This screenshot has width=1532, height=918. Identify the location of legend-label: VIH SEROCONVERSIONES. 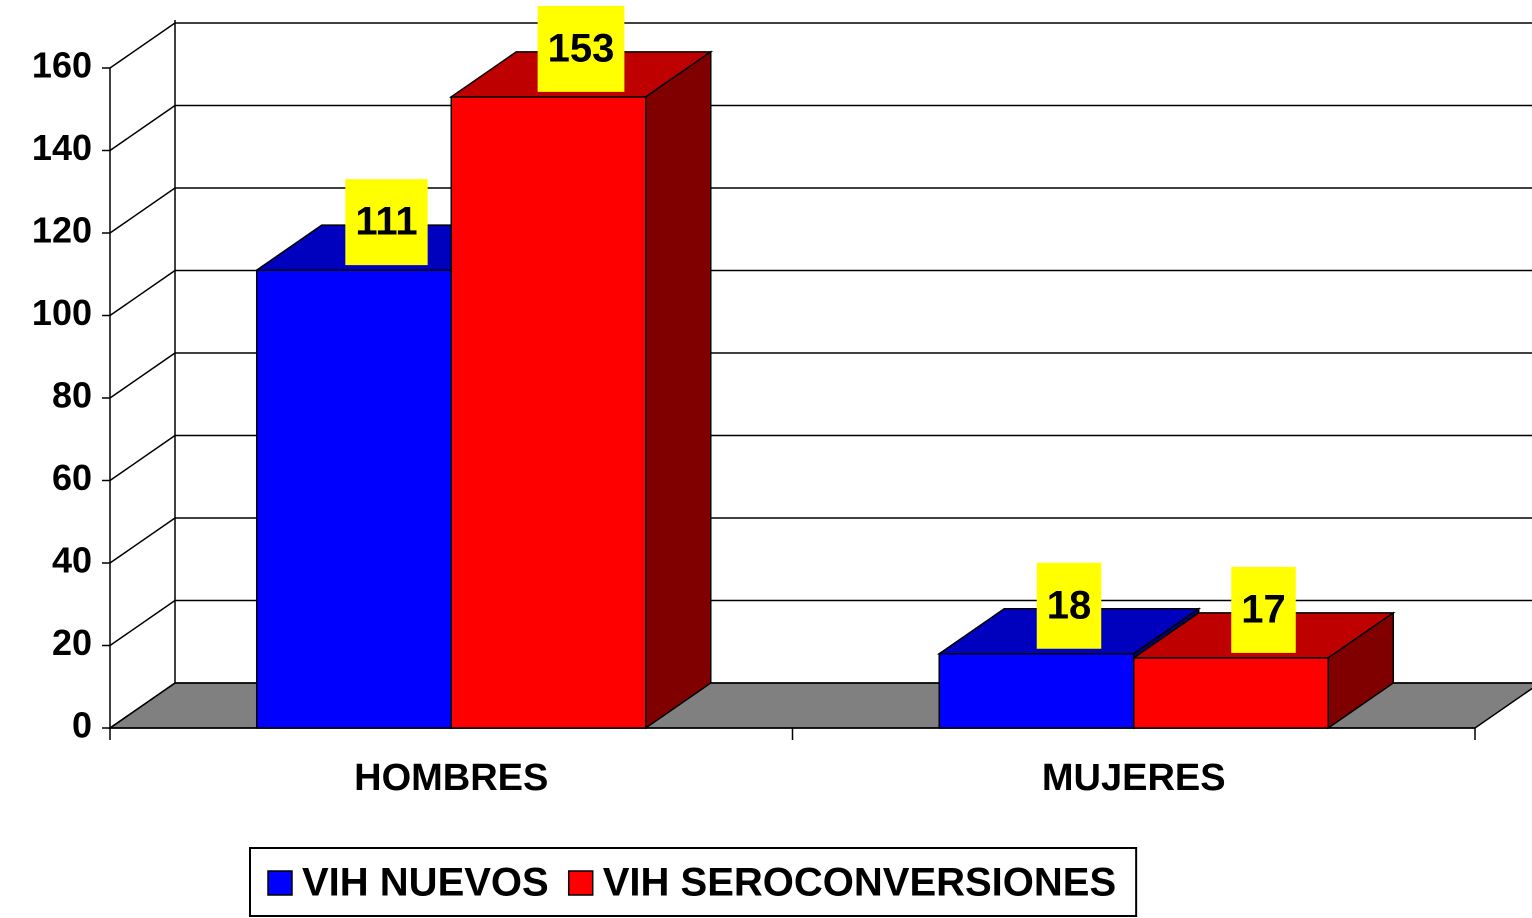
(859, 883).